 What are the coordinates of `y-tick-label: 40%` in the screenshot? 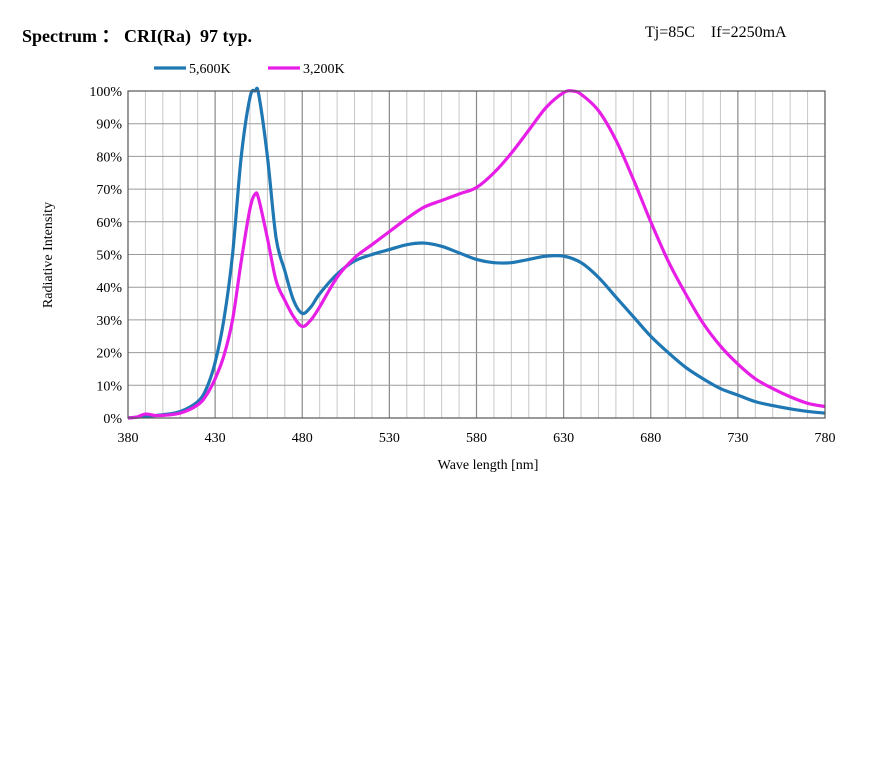 It's located at (109, 288).